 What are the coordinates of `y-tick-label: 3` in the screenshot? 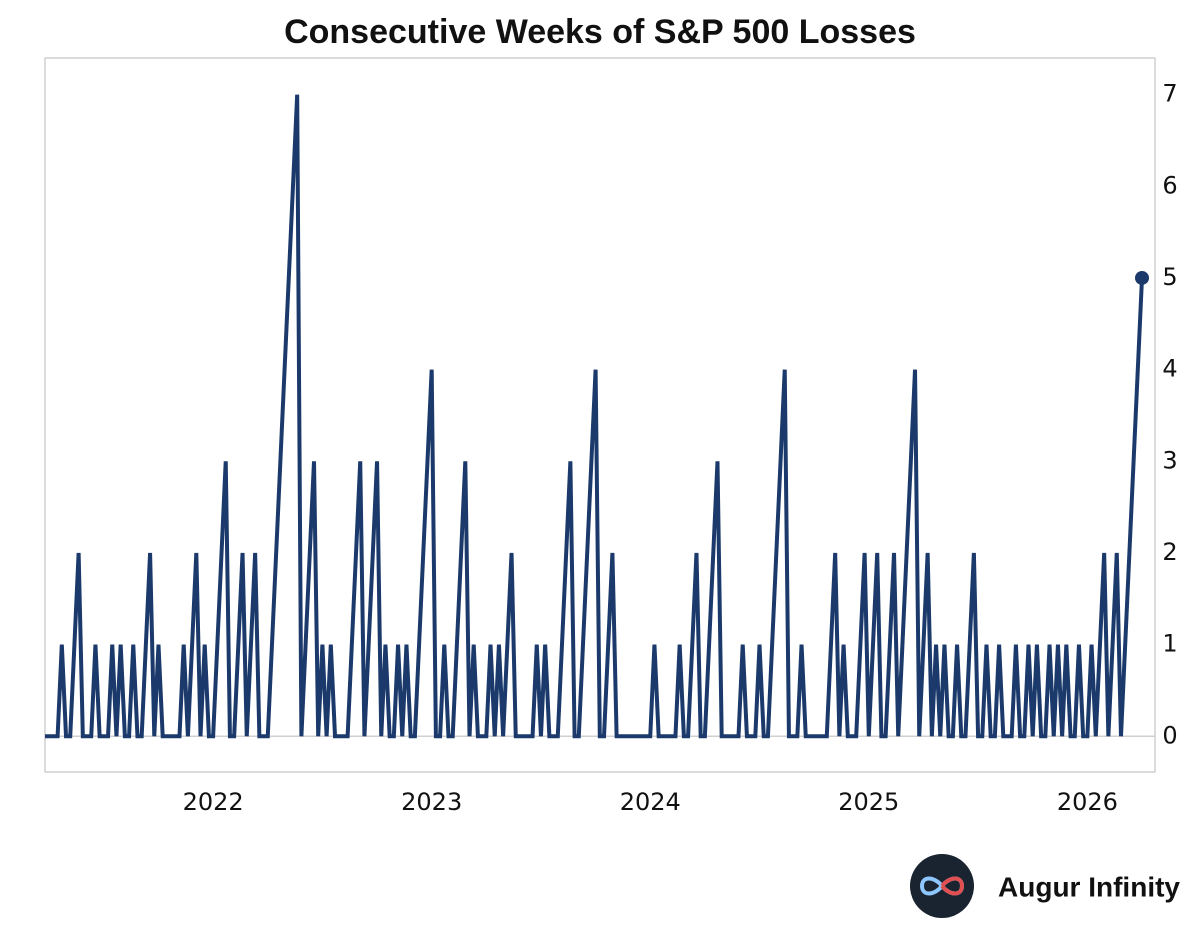 It's located at (1169, 460).